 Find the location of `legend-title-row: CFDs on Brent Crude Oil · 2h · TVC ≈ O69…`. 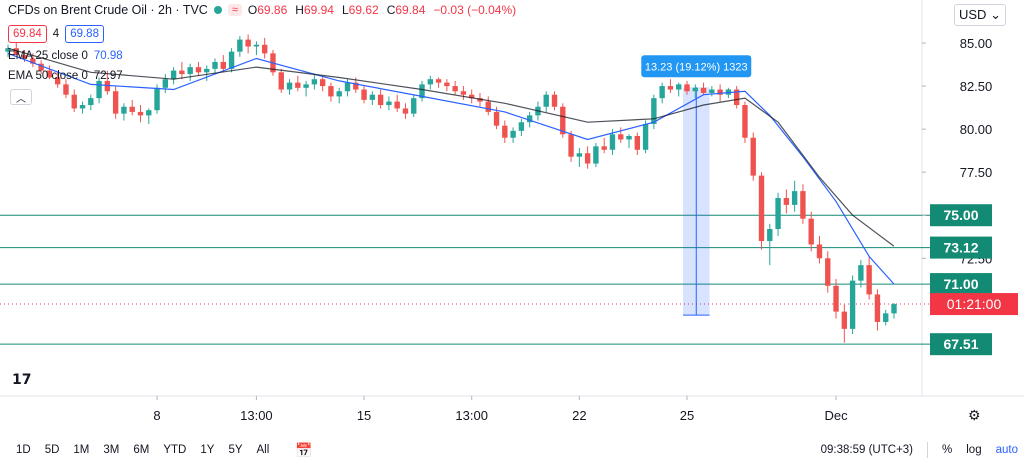

legend-title-row: CFDs on Brent Crude Oil · 2h · TVC ≈ O69… is located at coordinates (263, 10).